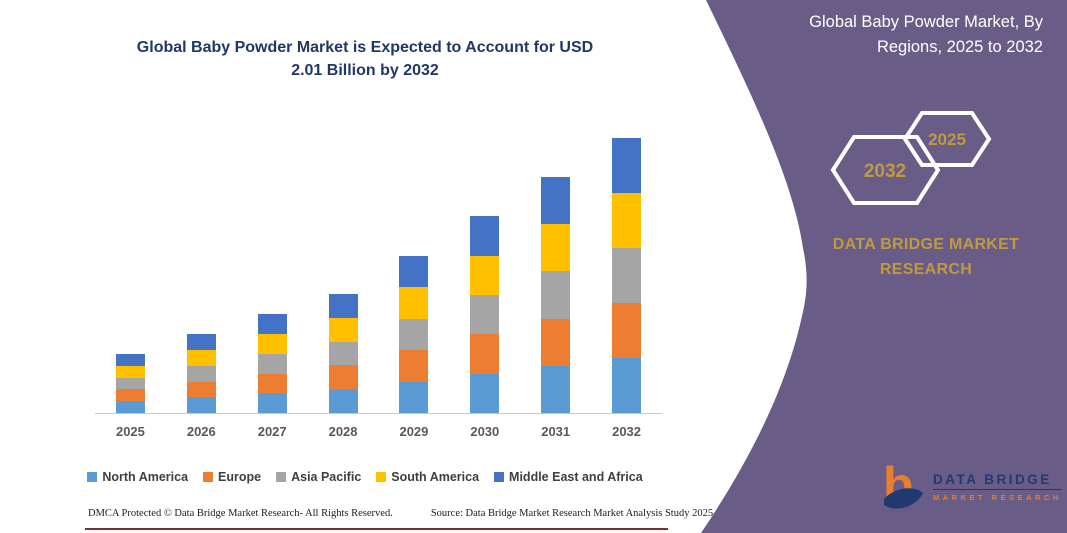 Image resolution: width=1067 pixels, height=533 pixels. Describe the element at coordinates (485, 354) in the screenshot. I see `bar-segment-2030-europe` at that location.